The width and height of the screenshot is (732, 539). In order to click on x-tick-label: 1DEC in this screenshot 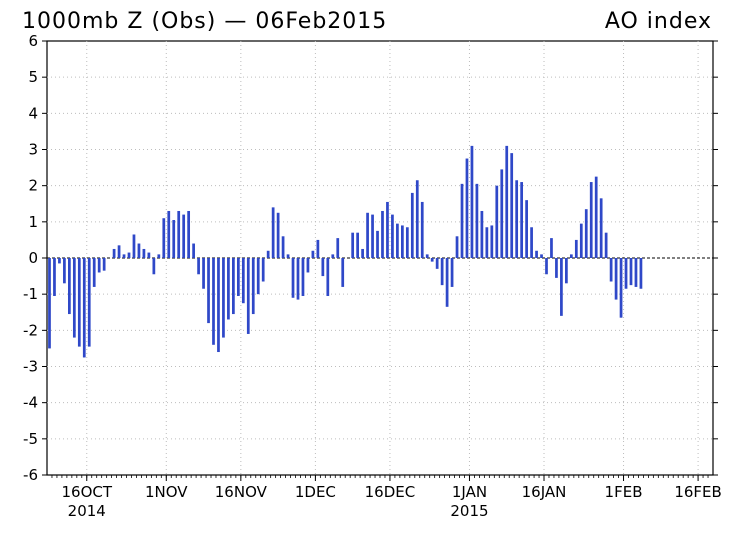, I will do `click(315, 492)`.